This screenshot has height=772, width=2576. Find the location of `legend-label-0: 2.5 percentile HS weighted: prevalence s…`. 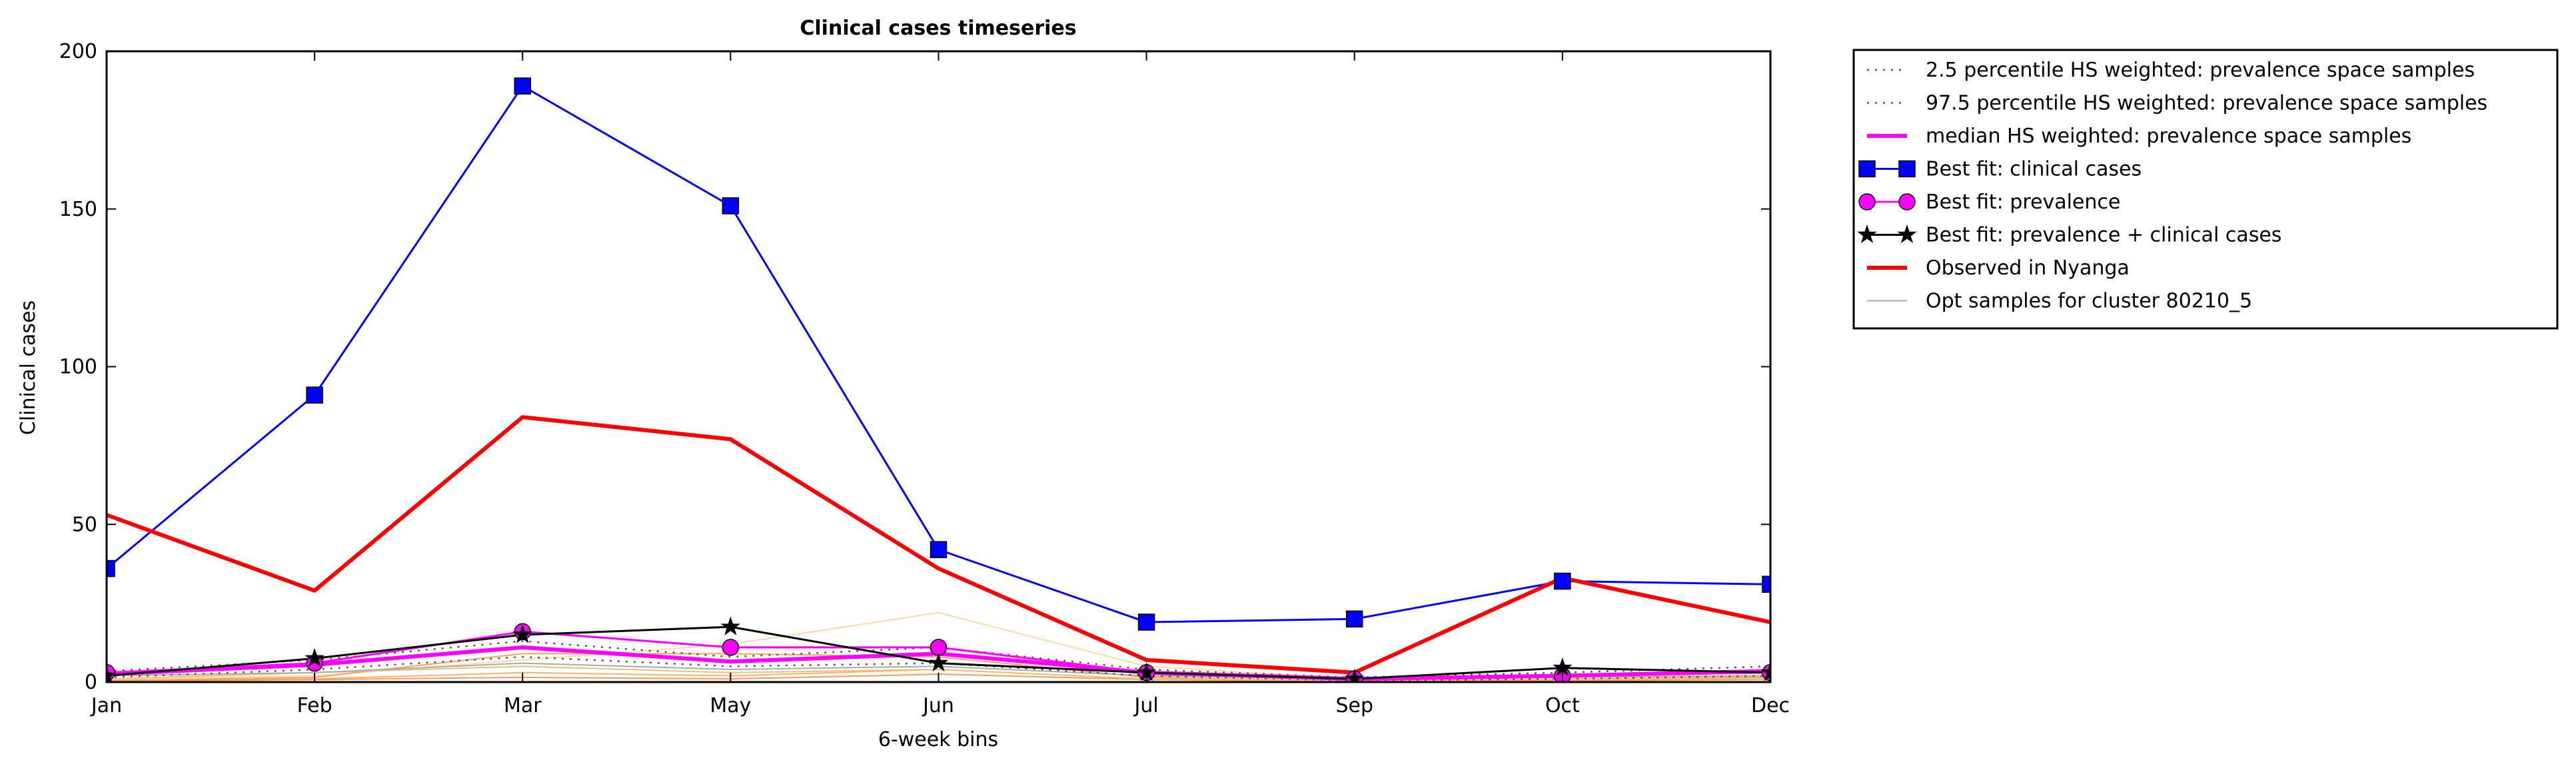

legend-label-0: 2.5 percentile HS weighted: prevalence s… is located at coordinates (2200, 70).